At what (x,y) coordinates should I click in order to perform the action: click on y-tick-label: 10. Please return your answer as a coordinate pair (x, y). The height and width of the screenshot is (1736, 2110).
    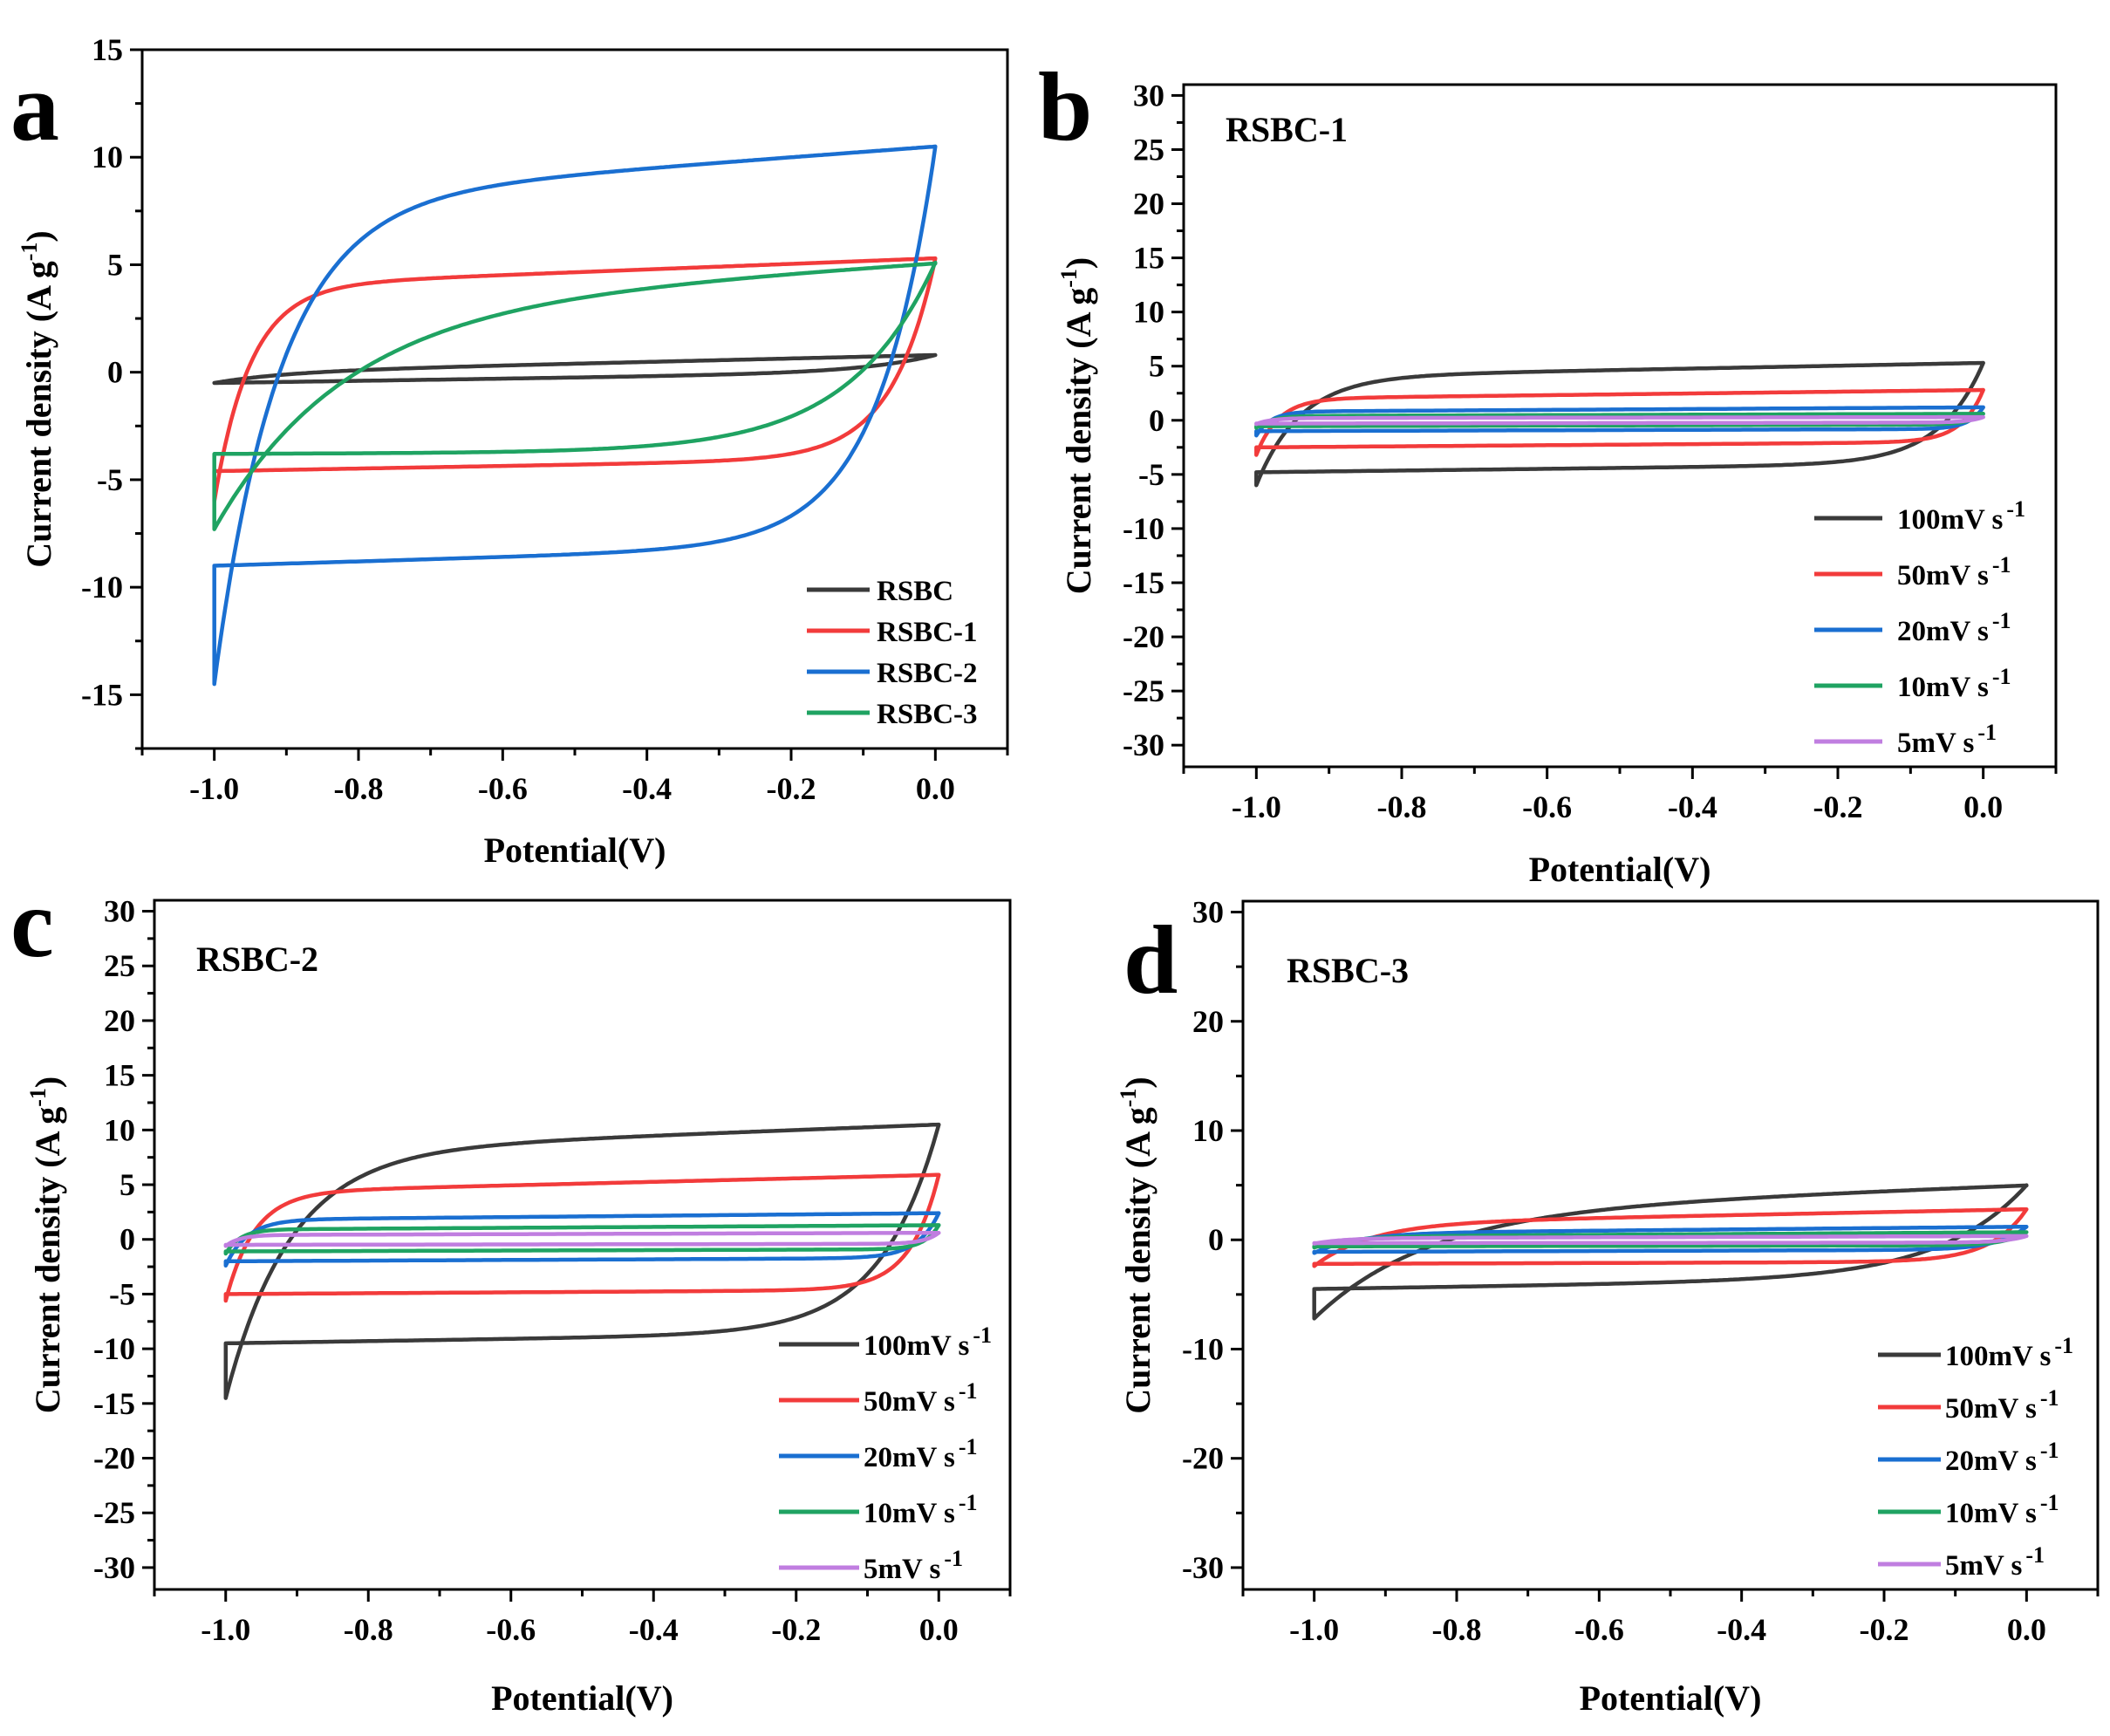
    Looking at the image, I should click on (1208, 1130).